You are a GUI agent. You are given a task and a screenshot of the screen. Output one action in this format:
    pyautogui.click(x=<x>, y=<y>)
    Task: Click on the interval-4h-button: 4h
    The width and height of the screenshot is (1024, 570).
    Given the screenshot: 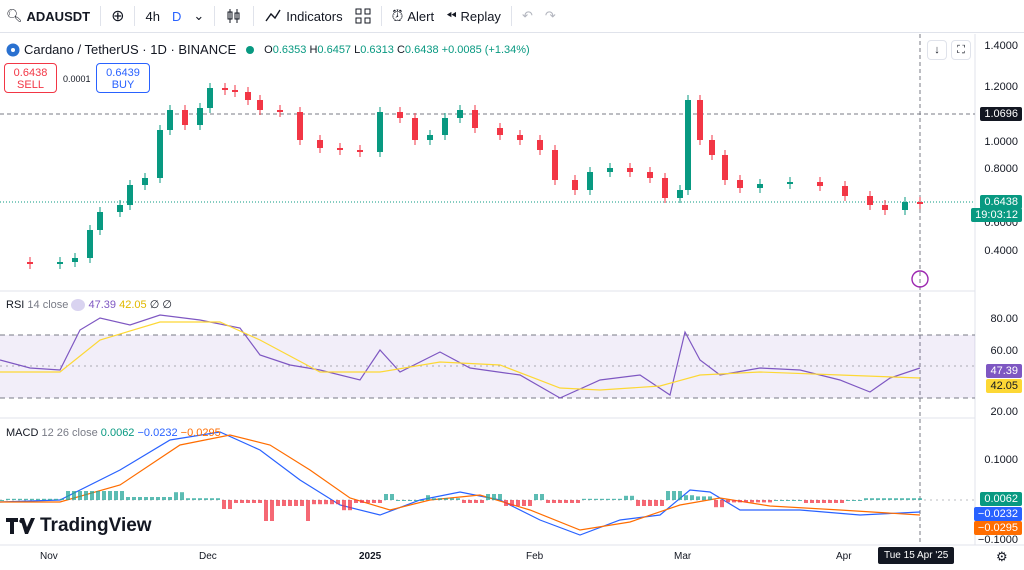 What is the action you would take?
    pyautogui.click(x=152, y=16)
    